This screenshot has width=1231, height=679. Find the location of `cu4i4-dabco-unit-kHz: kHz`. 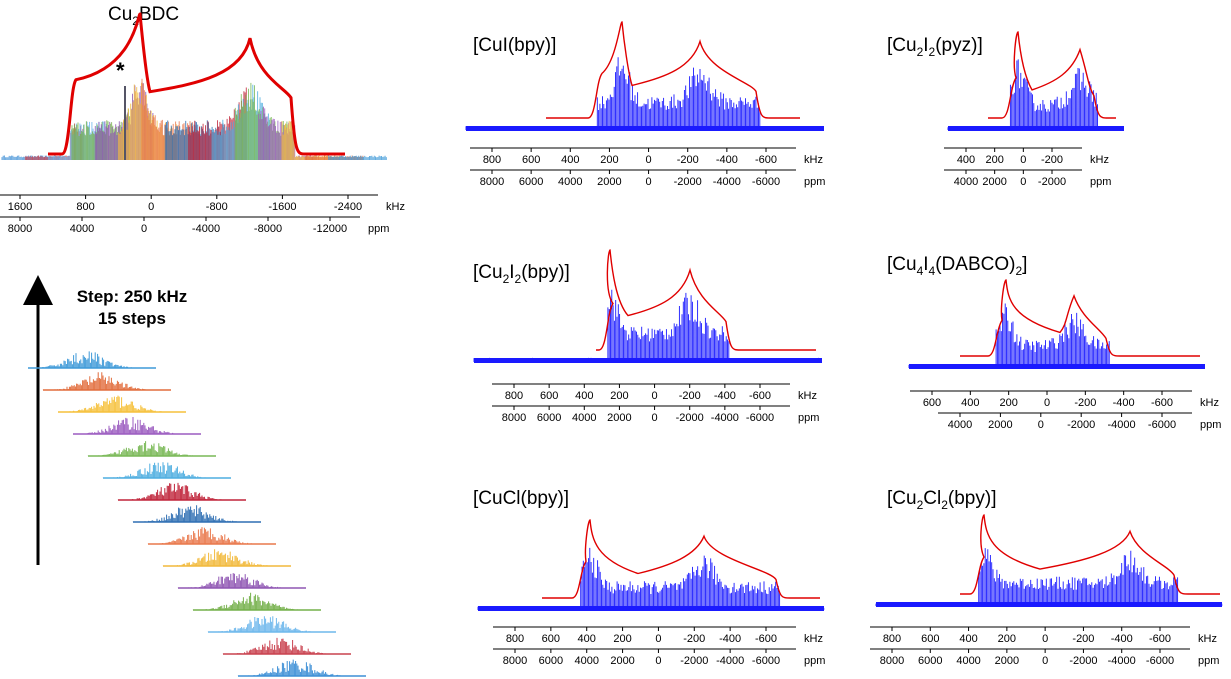

cu4i4-dabco-unit-kHz: kHz is located at coordinates (1209, 403).